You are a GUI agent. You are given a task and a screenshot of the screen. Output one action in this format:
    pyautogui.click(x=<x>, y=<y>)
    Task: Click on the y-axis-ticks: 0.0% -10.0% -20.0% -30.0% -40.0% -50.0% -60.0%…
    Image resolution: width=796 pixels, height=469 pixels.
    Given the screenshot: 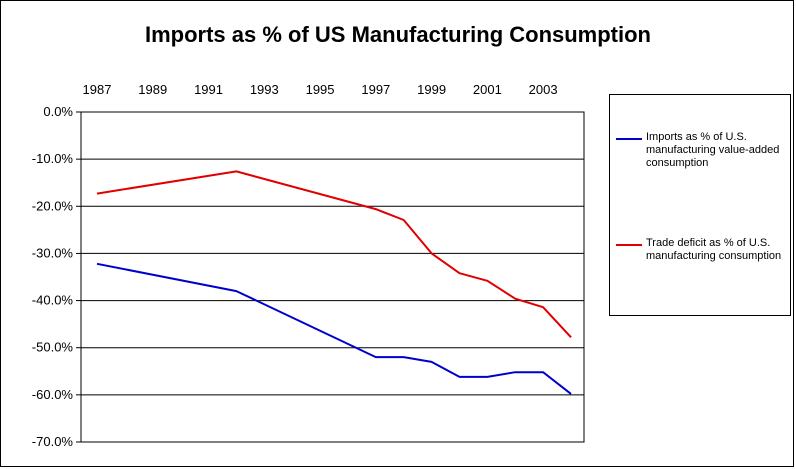 What is the action you would take?
    pyautogui.click(x=56, y=276)
    